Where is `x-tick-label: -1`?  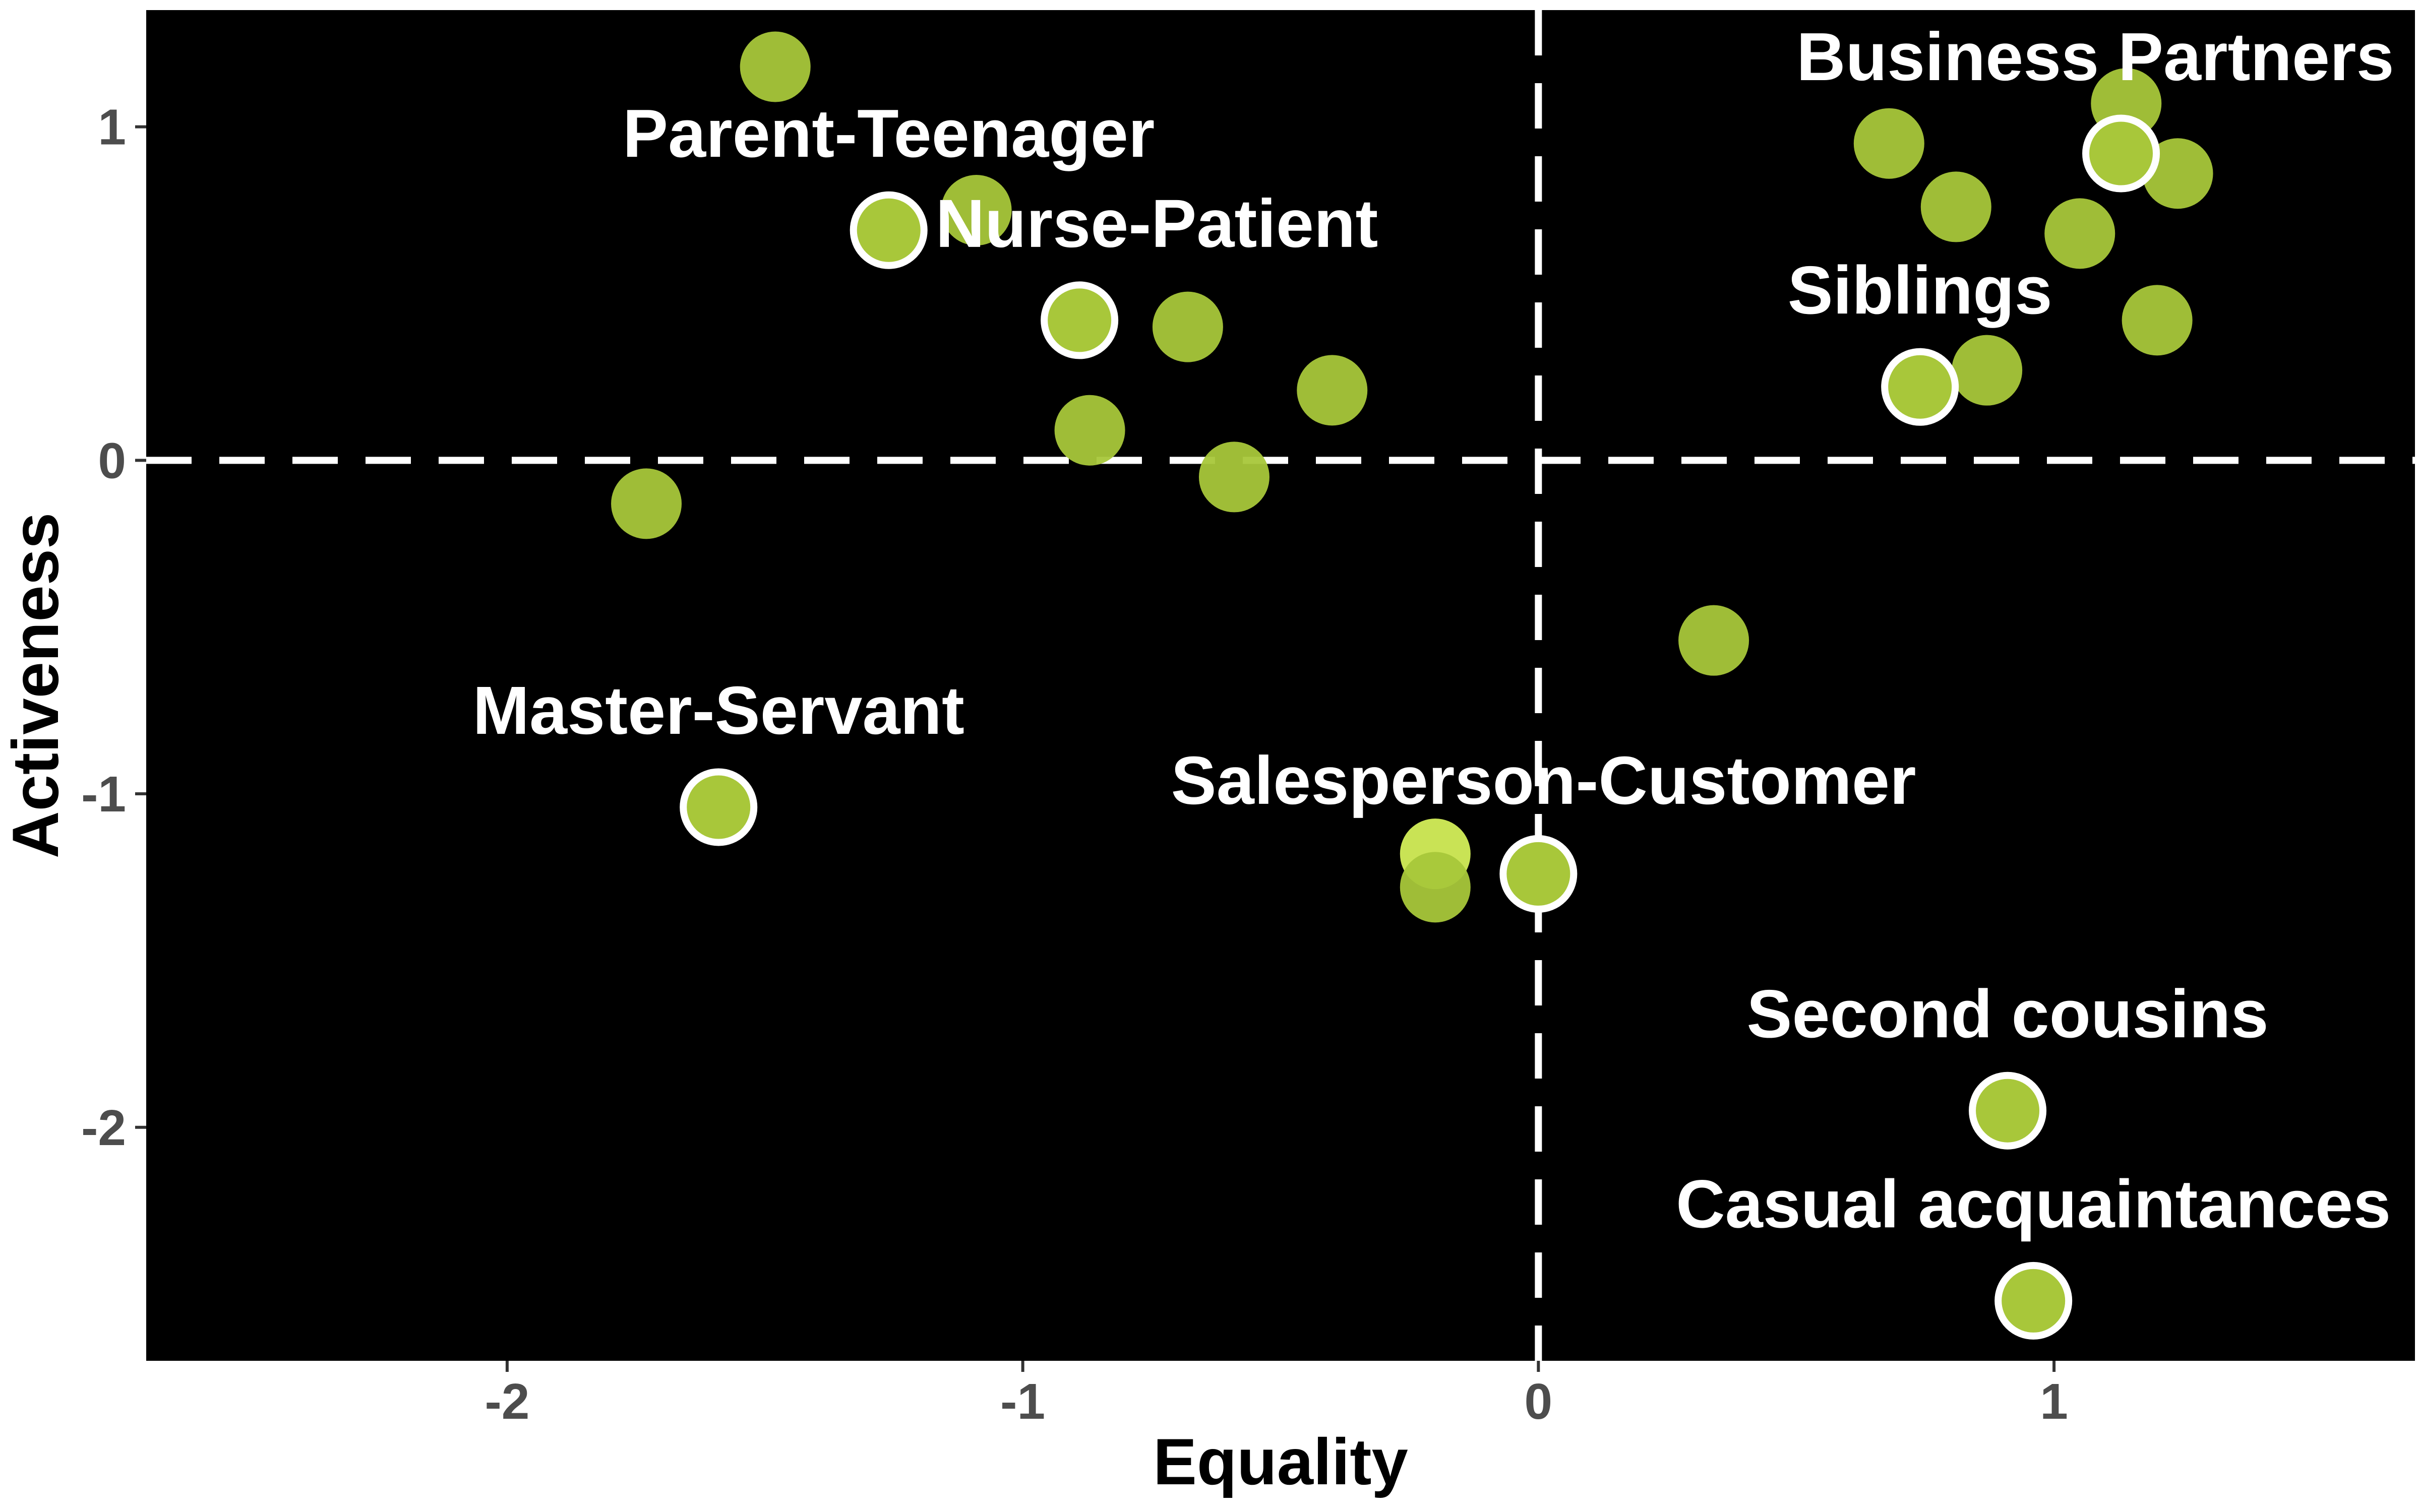 x-tick-label: -1 is located at coordinates (1022, 1401).